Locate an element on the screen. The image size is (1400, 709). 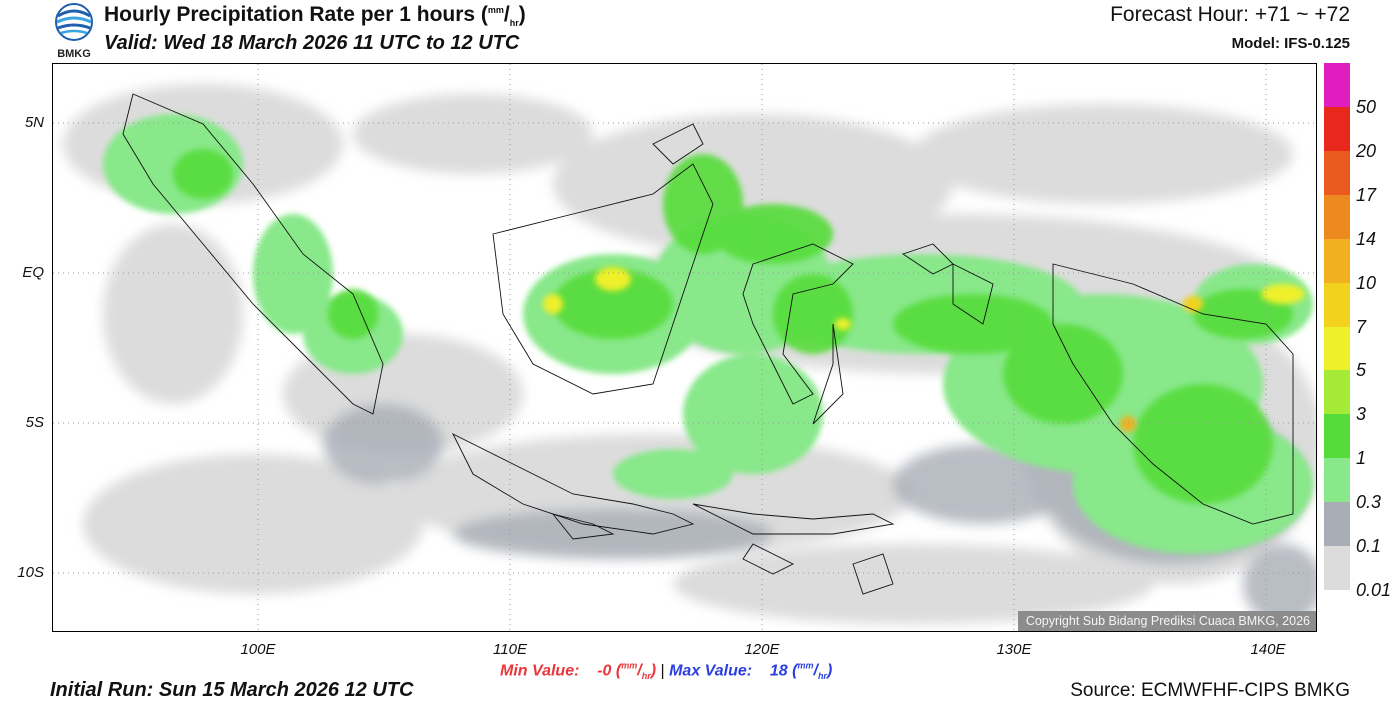
colorbar-label: 14 is located at coordinates (1366, 238).